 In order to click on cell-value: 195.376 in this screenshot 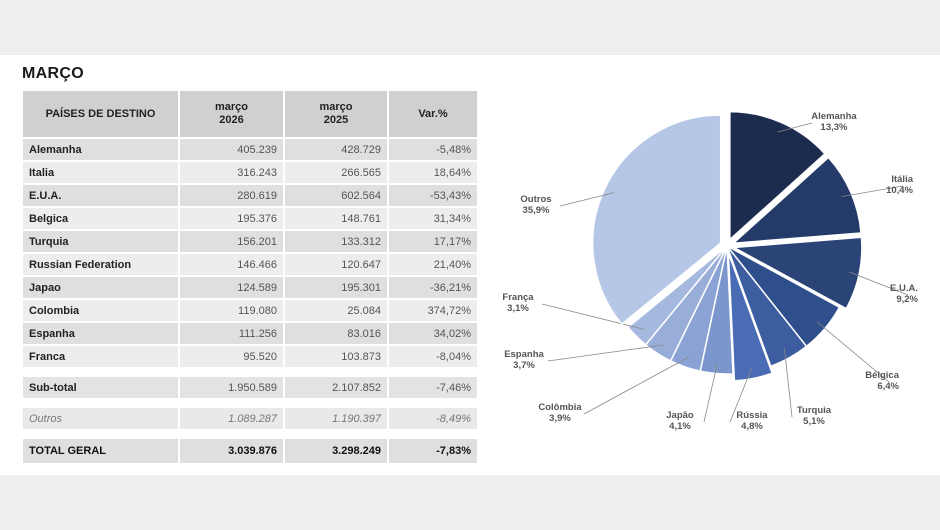, I will do `click(231, 218)`.